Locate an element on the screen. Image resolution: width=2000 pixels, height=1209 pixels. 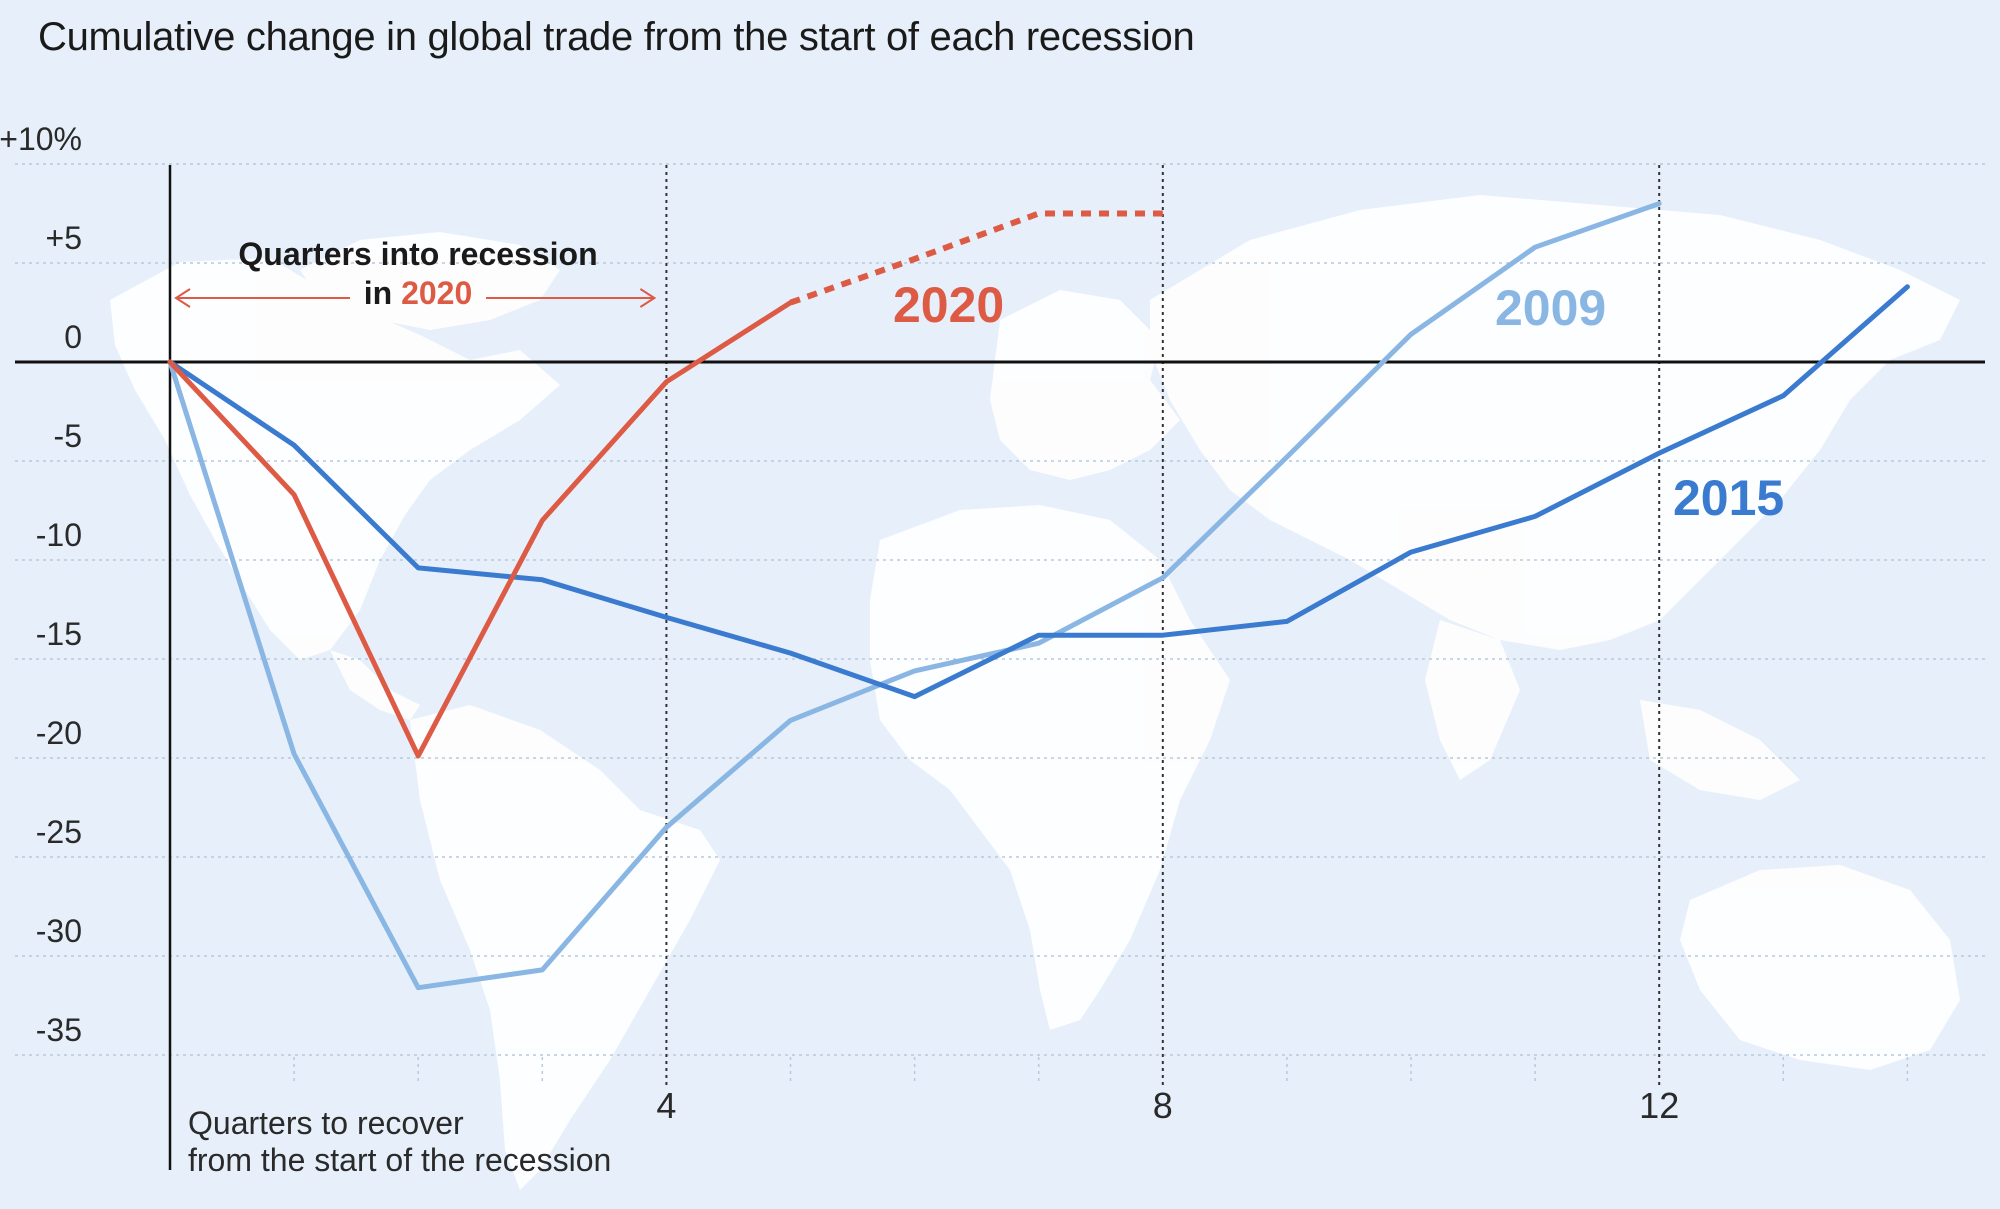
y-tick-label-1: +5 is located at coordinates (64, 238).